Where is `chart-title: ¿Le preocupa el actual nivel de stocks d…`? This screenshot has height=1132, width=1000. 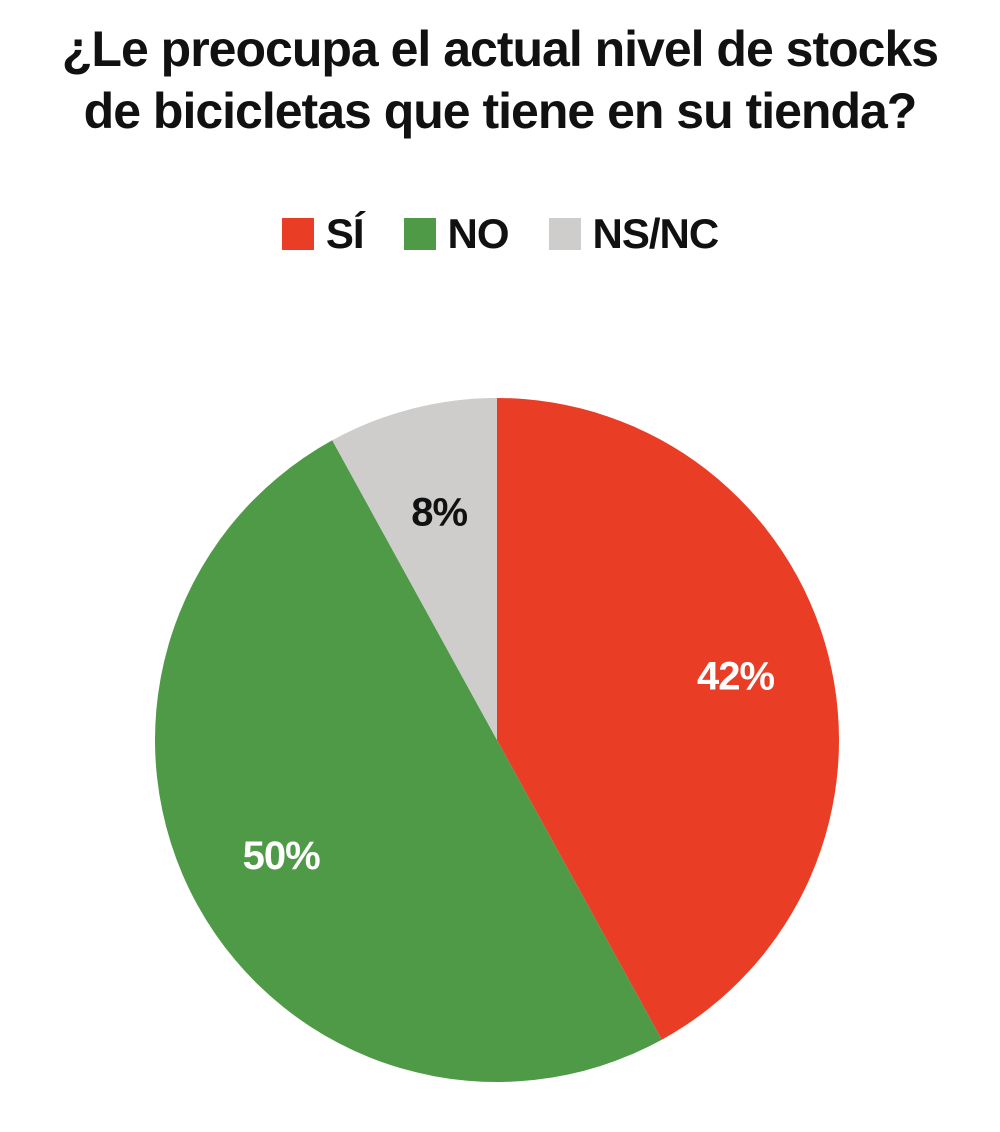 chart-title: ¿Le preocupa el actual nivel de stocks d… is located at coordinates (500, 80).